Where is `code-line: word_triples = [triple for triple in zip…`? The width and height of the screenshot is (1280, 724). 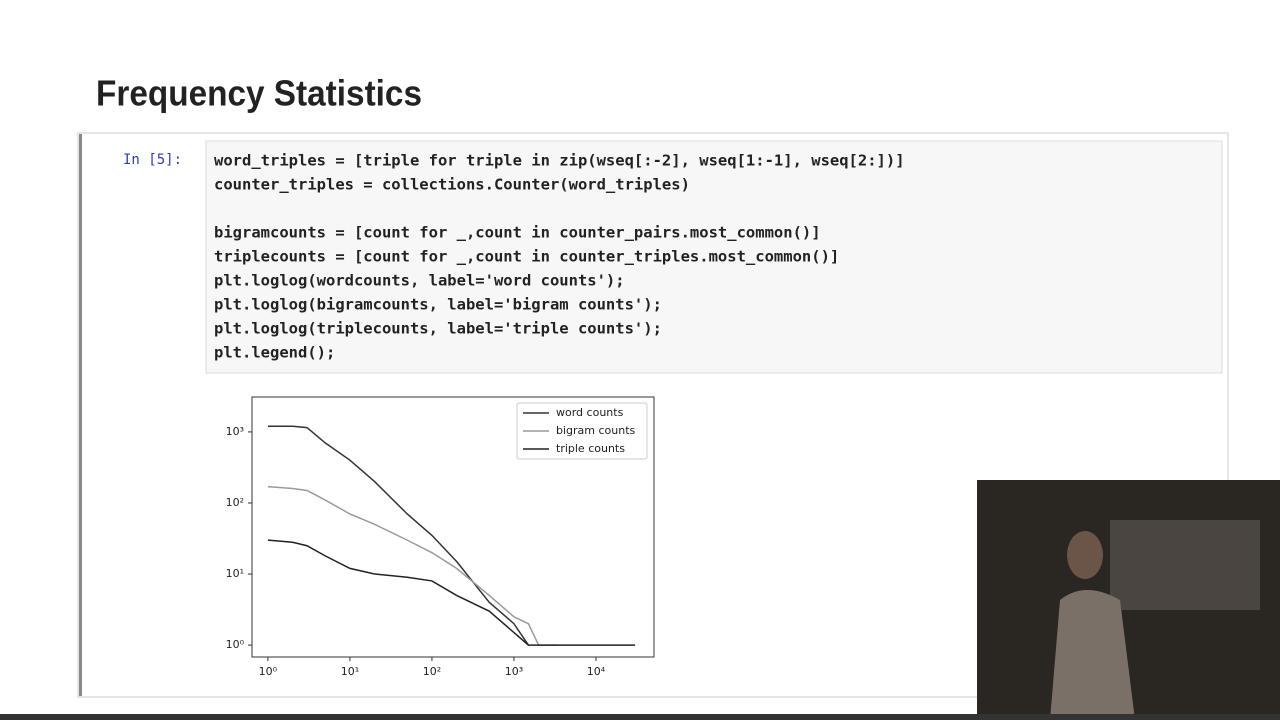
code-line: word_triples = [triple for triple in zip… is located at coordinates (559, 161).